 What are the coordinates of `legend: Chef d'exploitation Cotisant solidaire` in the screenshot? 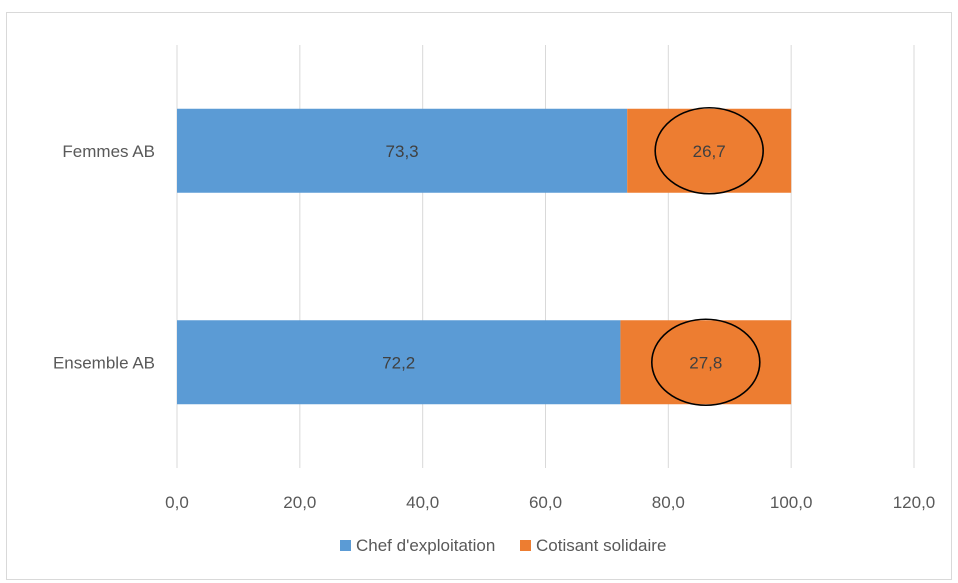 It's located at (503, 545).